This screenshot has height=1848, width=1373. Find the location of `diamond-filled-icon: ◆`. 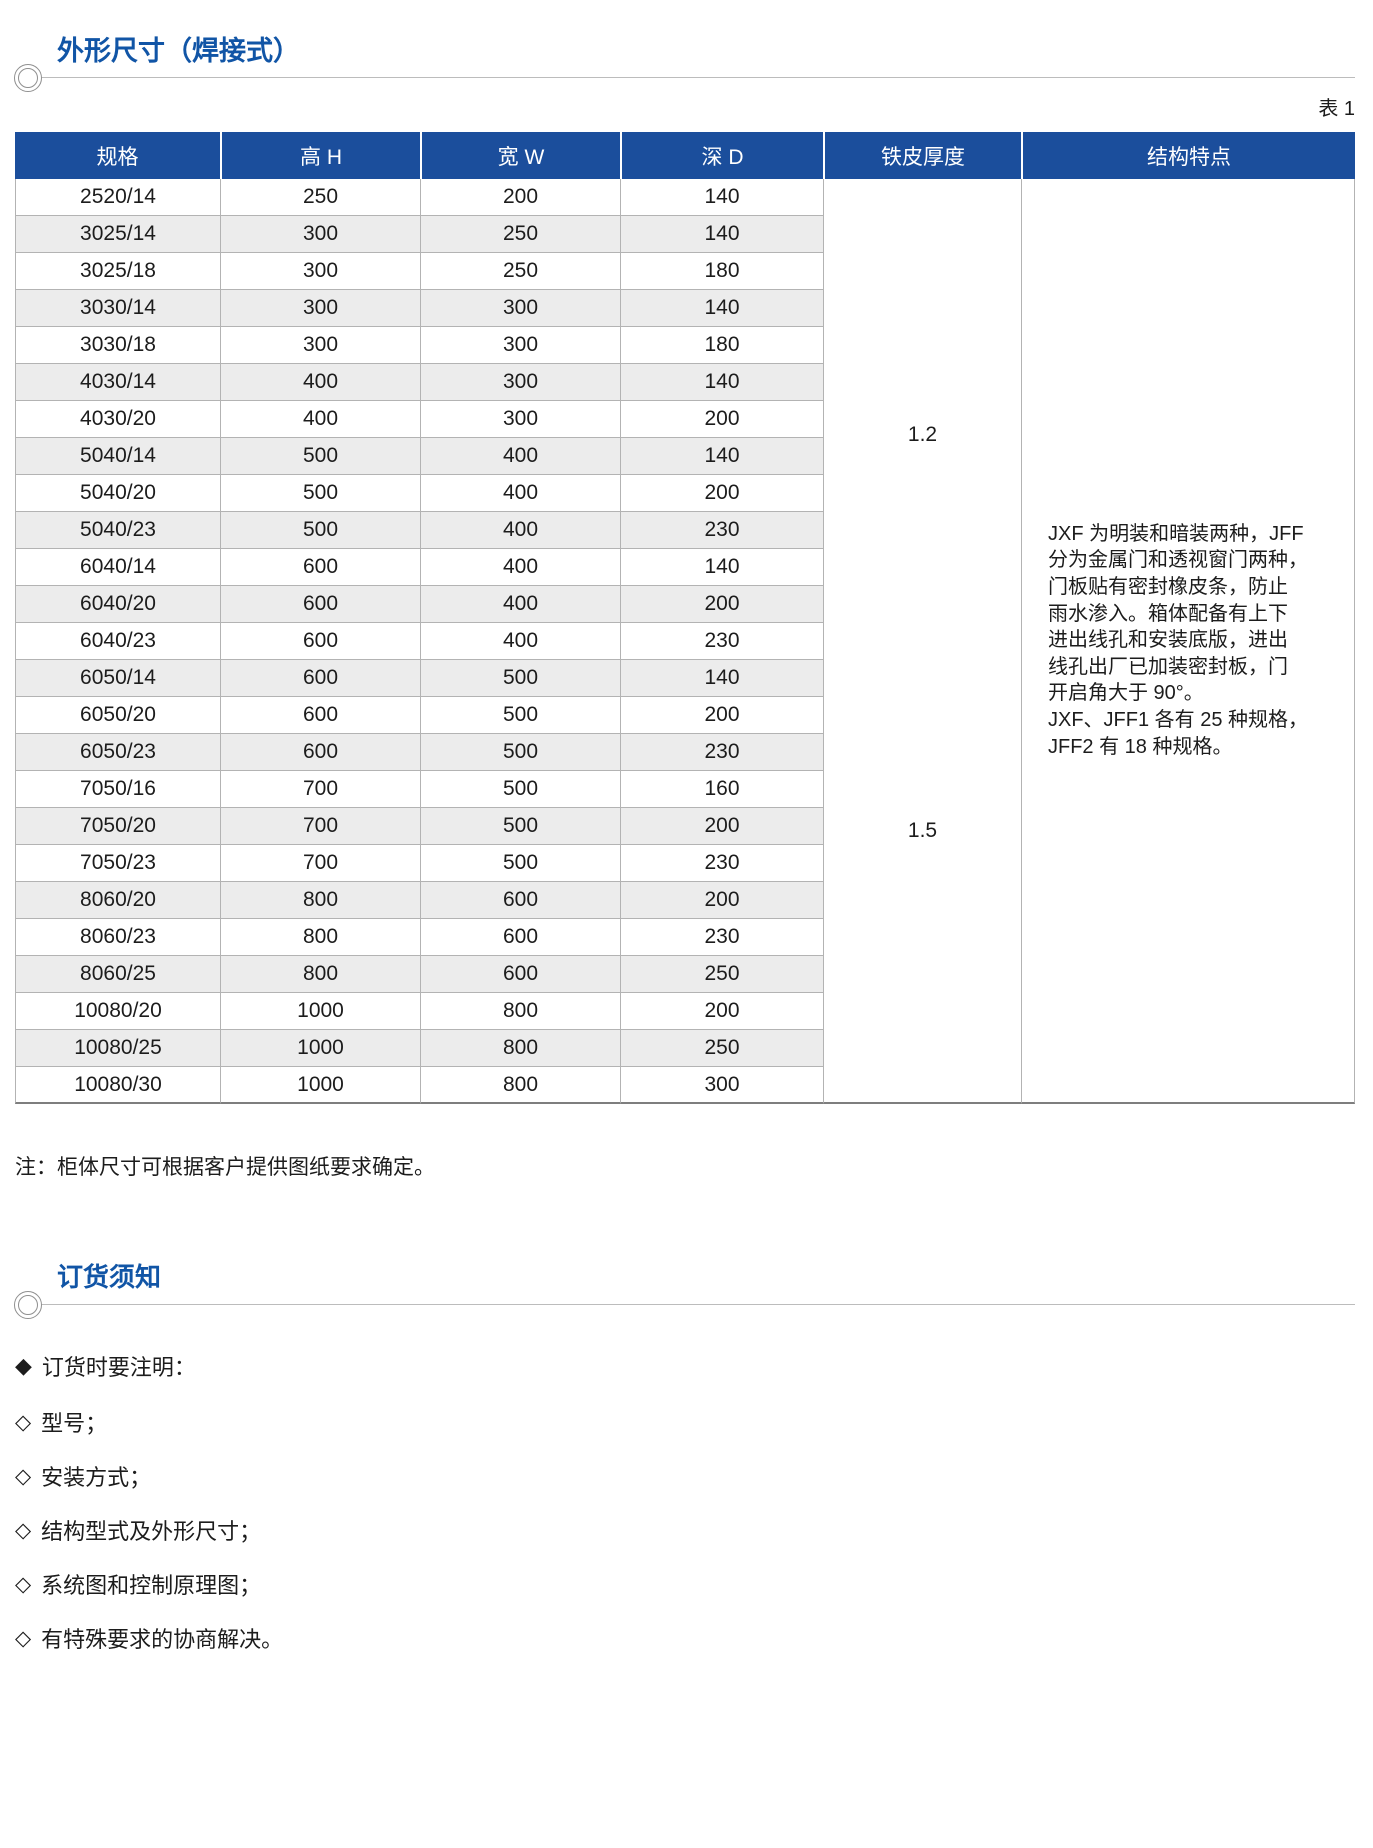

diamond-filled-icon: ◆ is located at coordinates (23, 1365).